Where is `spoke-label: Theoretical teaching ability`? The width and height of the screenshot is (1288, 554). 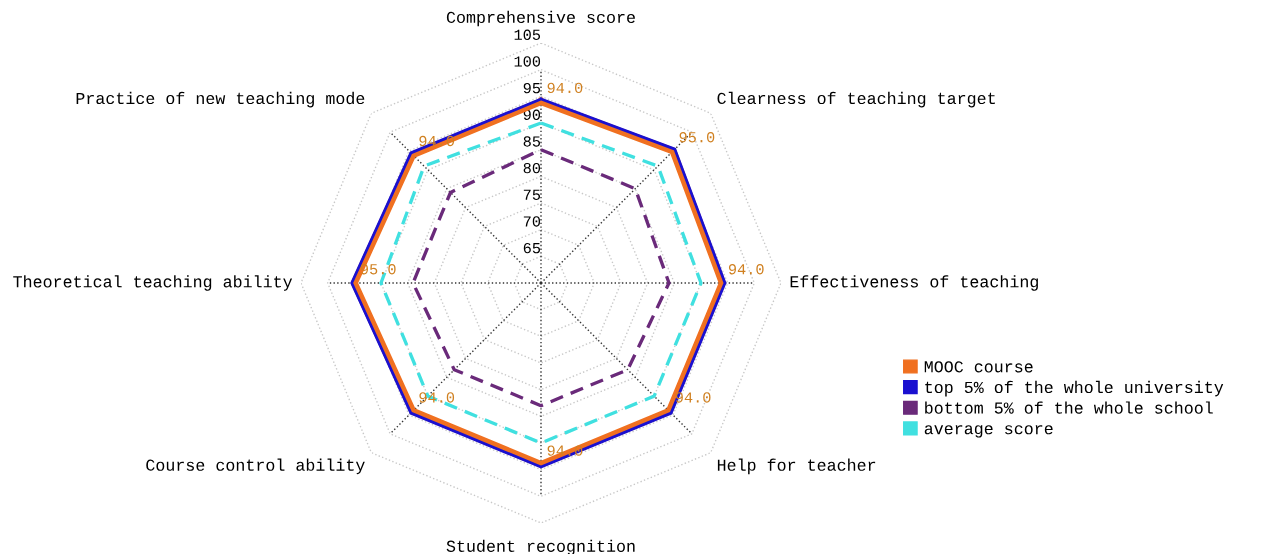 spoke-label: Theoretical teaching ability is located at coordinates (153, 283).